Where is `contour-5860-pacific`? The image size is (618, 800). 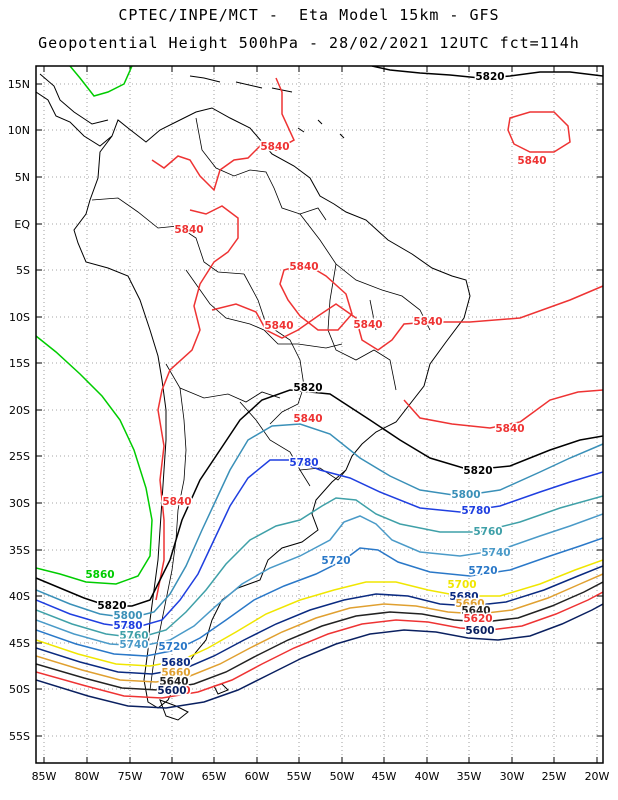
contour-5860-pacific is located at coordinates (94, 460).